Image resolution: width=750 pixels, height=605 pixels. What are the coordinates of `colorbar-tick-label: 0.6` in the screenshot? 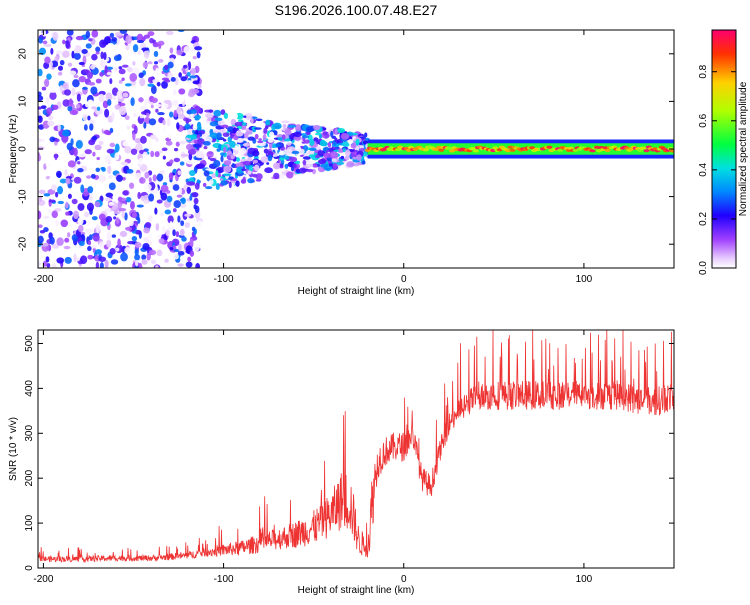 It's located at (703, 120).